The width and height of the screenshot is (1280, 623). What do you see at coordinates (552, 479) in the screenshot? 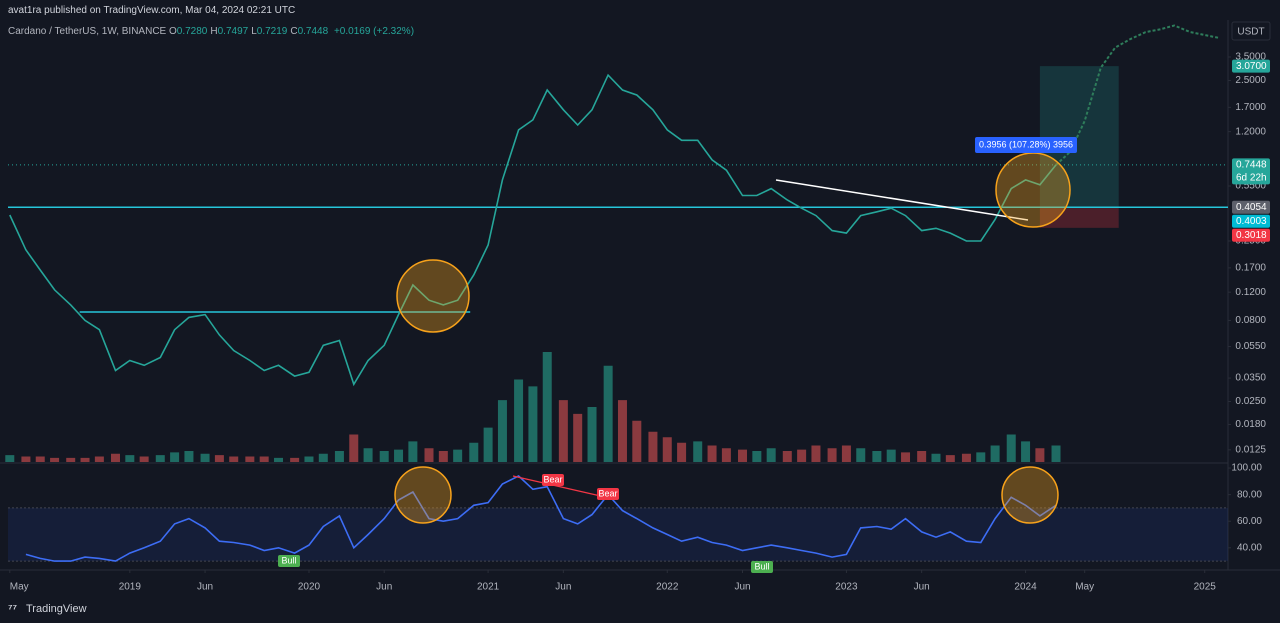
I see `signal-label: Bear` at bounding box center [552, 479].